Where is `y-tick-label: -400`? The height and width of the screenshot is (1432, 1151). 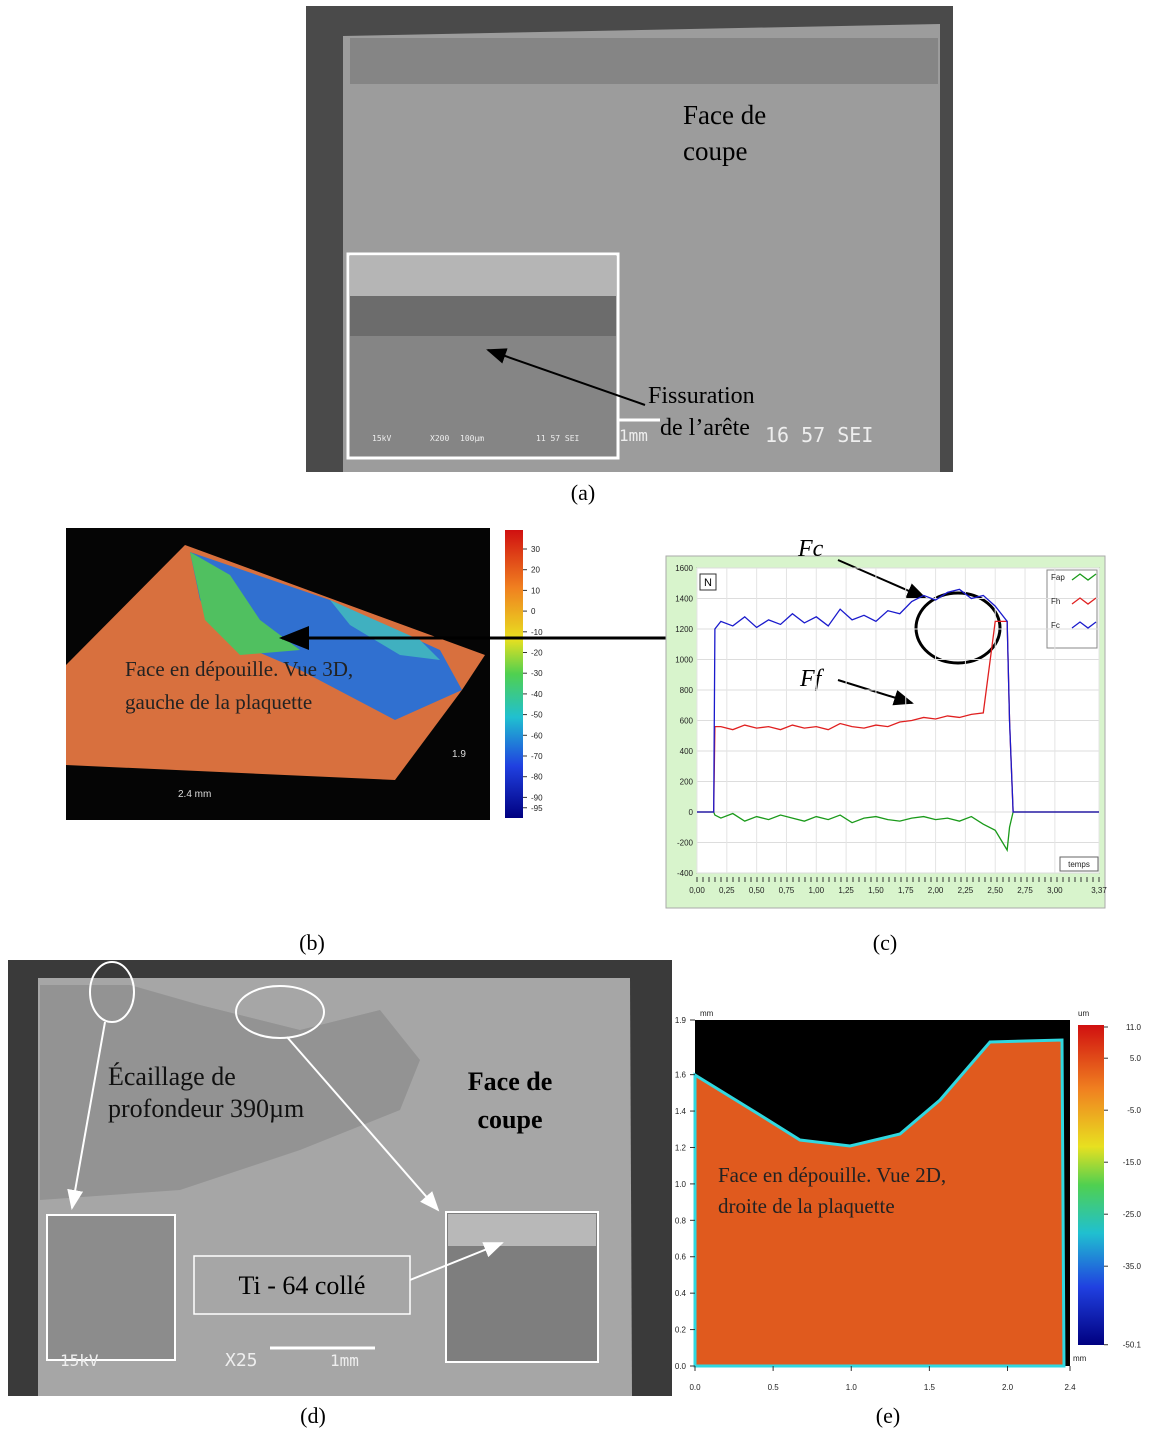 y-tick-label: -400 is located at coordinates (685, 873).